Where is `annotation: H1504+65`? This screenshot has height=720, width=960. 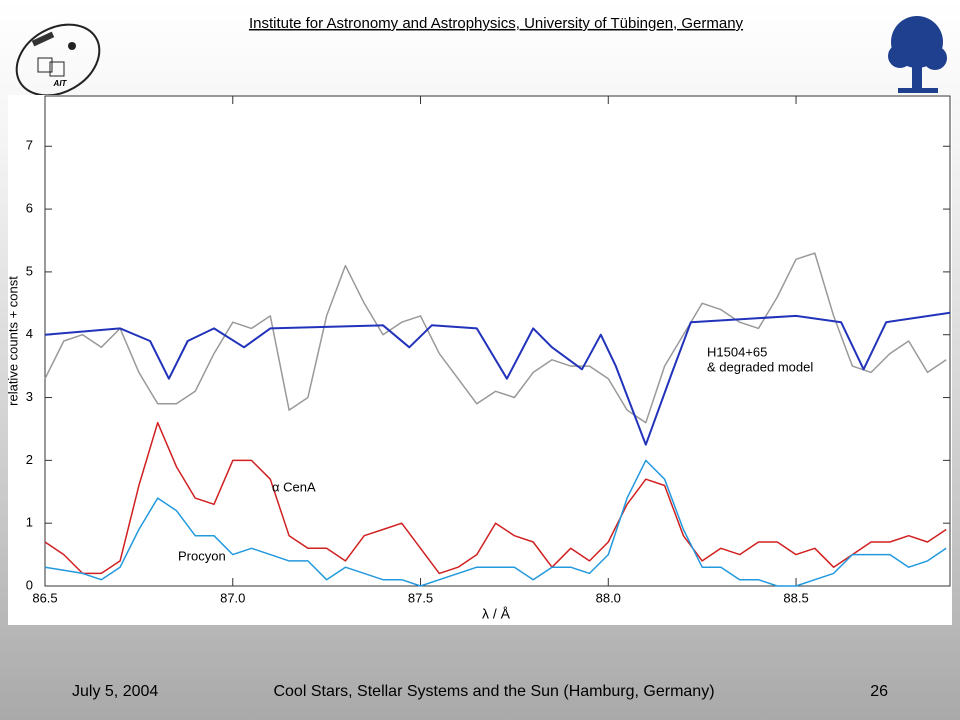 annotation: H1504+65 is located at coordinates (737, 351).